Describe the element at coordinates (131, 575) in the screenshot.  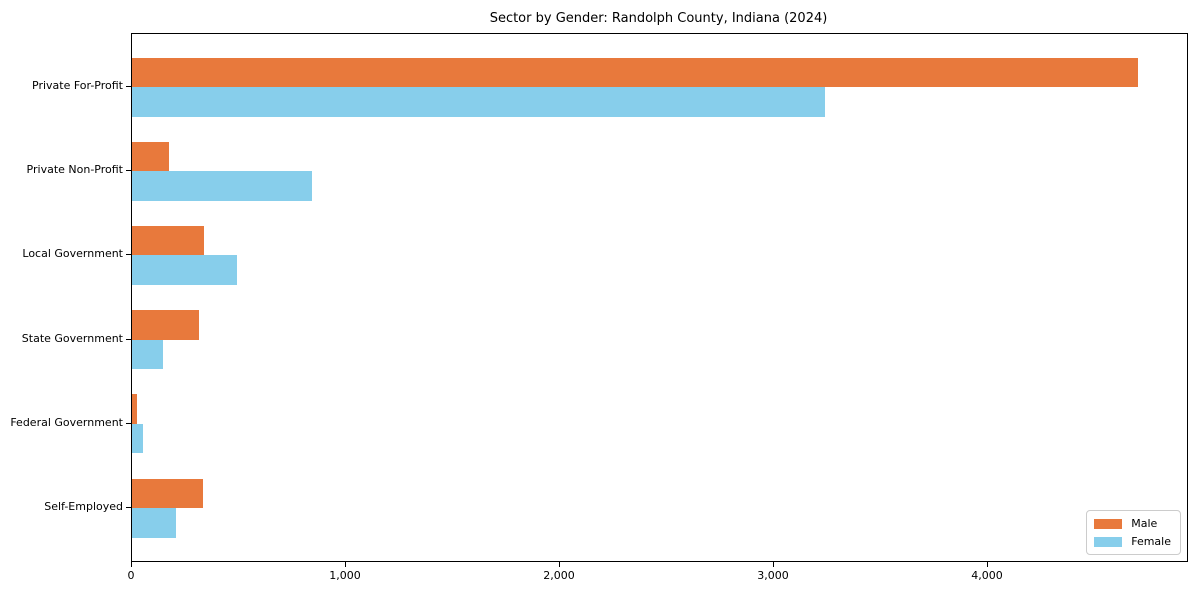
I see `x-tick-label: 0` at that location.